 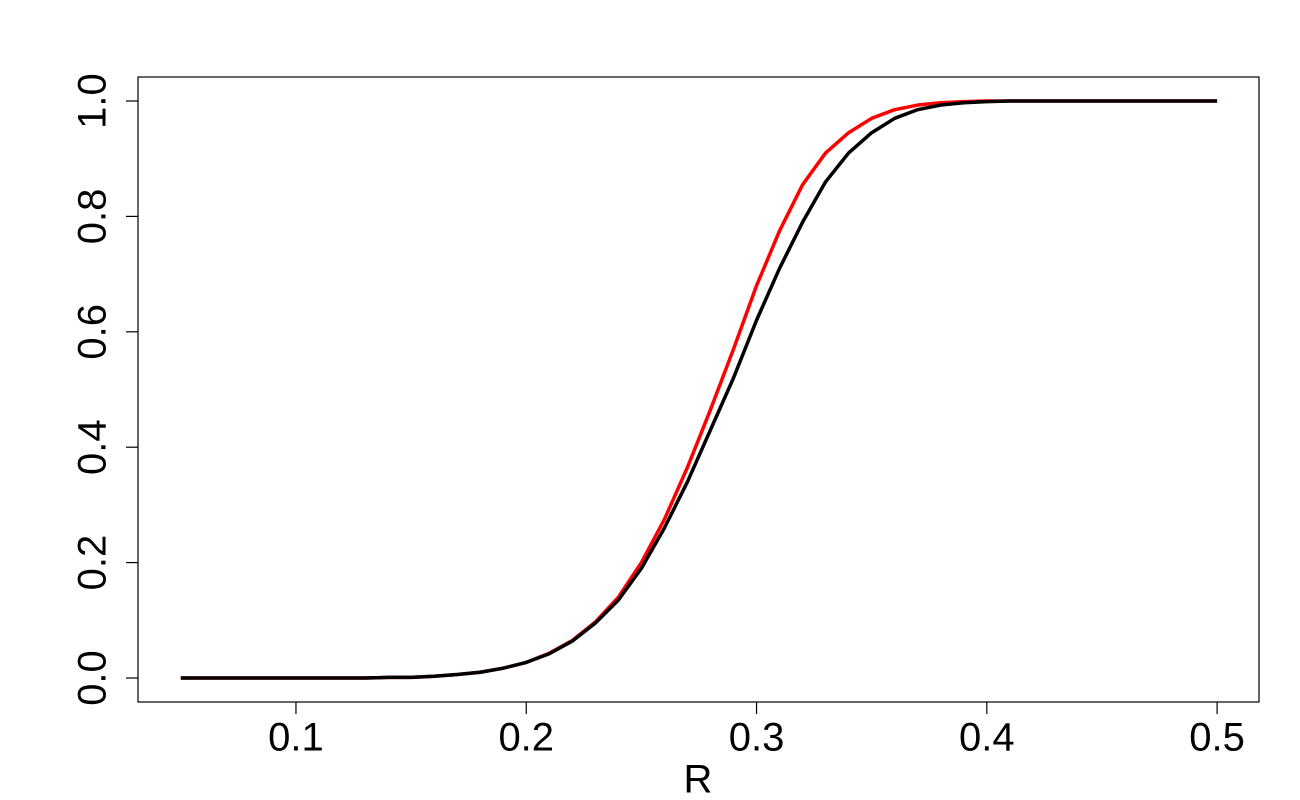 I want to click on x-tick-label: 0.2, so click(x=526, y=738).